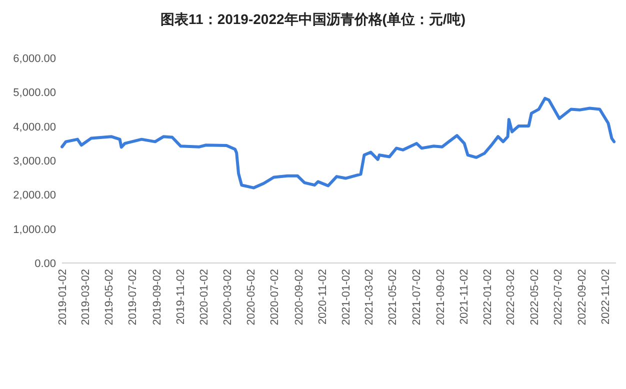 The height and width of the screenshot is (389, 626). What do you see at coordinates (86, 297) in the screenshot?
I see `x-tick-label: 2019-03-02` at bounding box center [86, 297].